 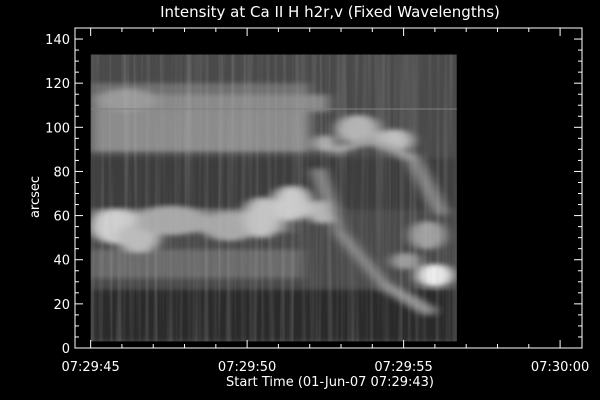 What do you see at coordinates (57, 84) in the screenshot?
I see `y-tick-label: 120` at bounding box center [57, 84].